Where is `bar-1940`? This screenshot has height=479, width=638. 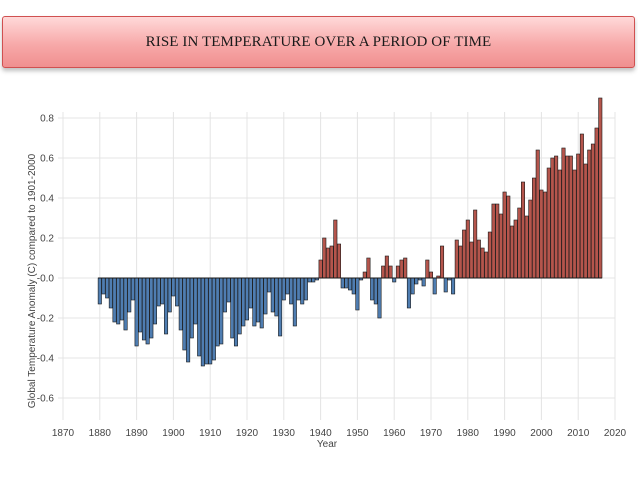 bar-1940 is located at coordinates (320, 269).